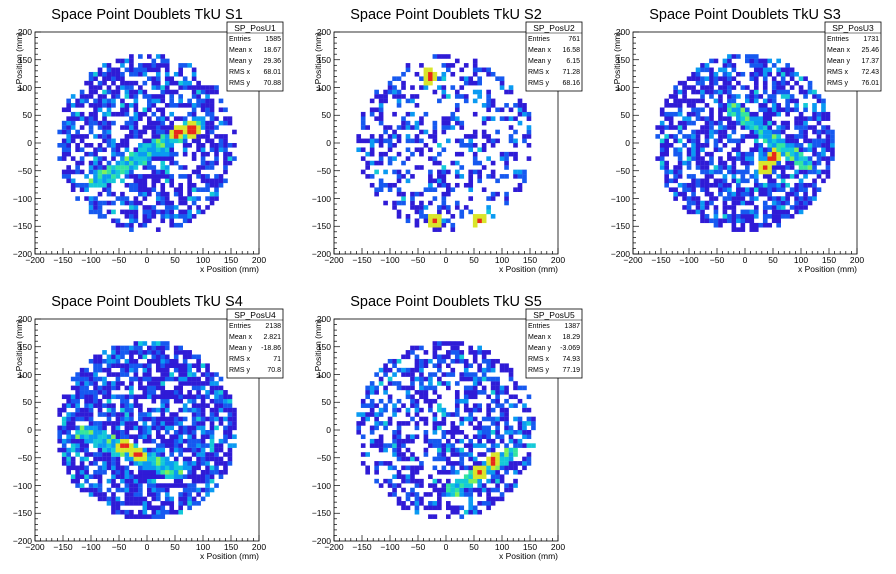 Image resolution: width=896 pixels, height=574 pixels. What do you see at coordinates (620, 226) in the screenshot?
I see `y-tick-label: −150` at bounding box center [620, 226].